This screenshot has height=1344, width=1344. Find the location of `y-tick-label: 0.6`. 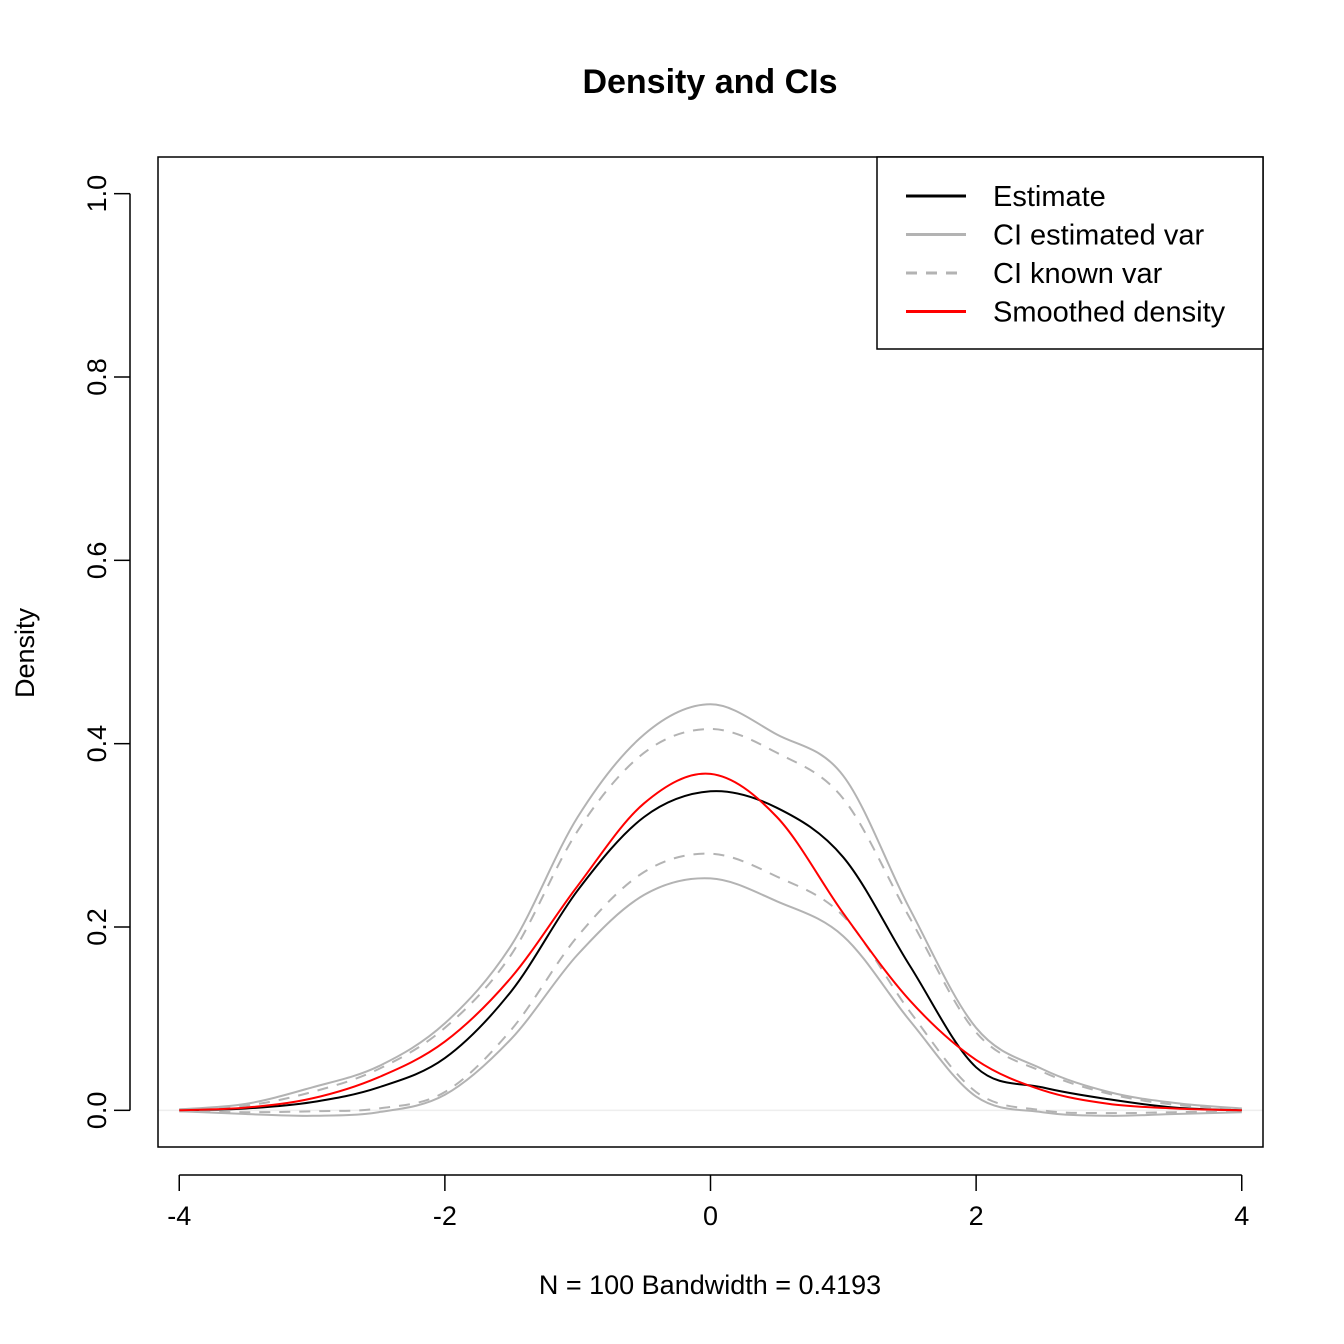

y-tick-label: 0.6 is located at coordinates (97, 561).